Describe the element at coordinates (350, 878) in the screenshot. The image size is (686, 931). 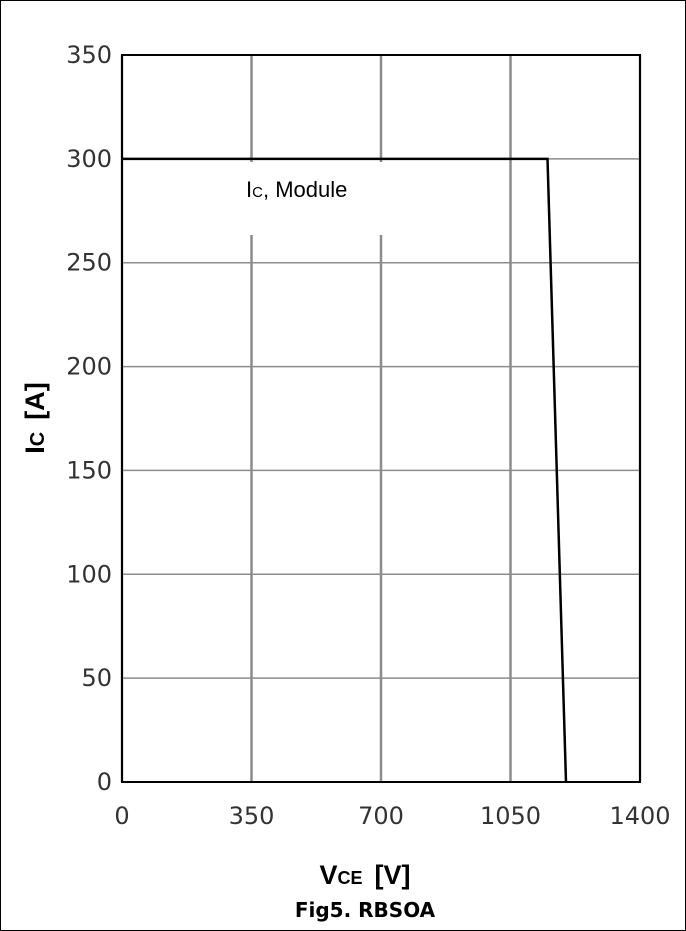
I see `x-axis-label-sub: CE` at that location.